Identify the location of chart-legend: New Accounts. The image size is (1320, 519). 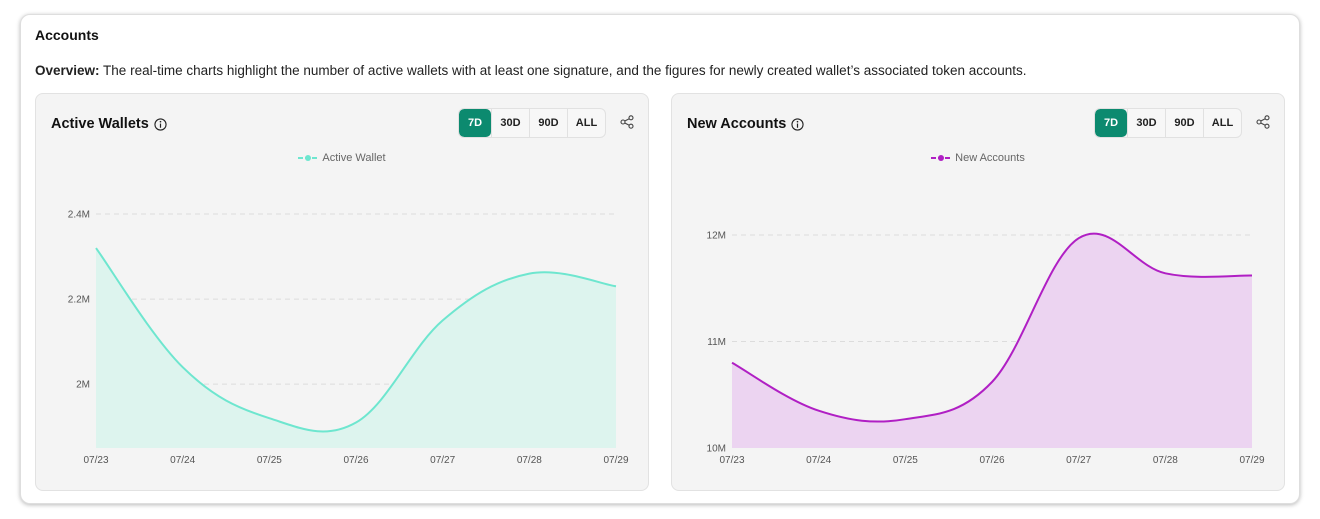
(978, 158).